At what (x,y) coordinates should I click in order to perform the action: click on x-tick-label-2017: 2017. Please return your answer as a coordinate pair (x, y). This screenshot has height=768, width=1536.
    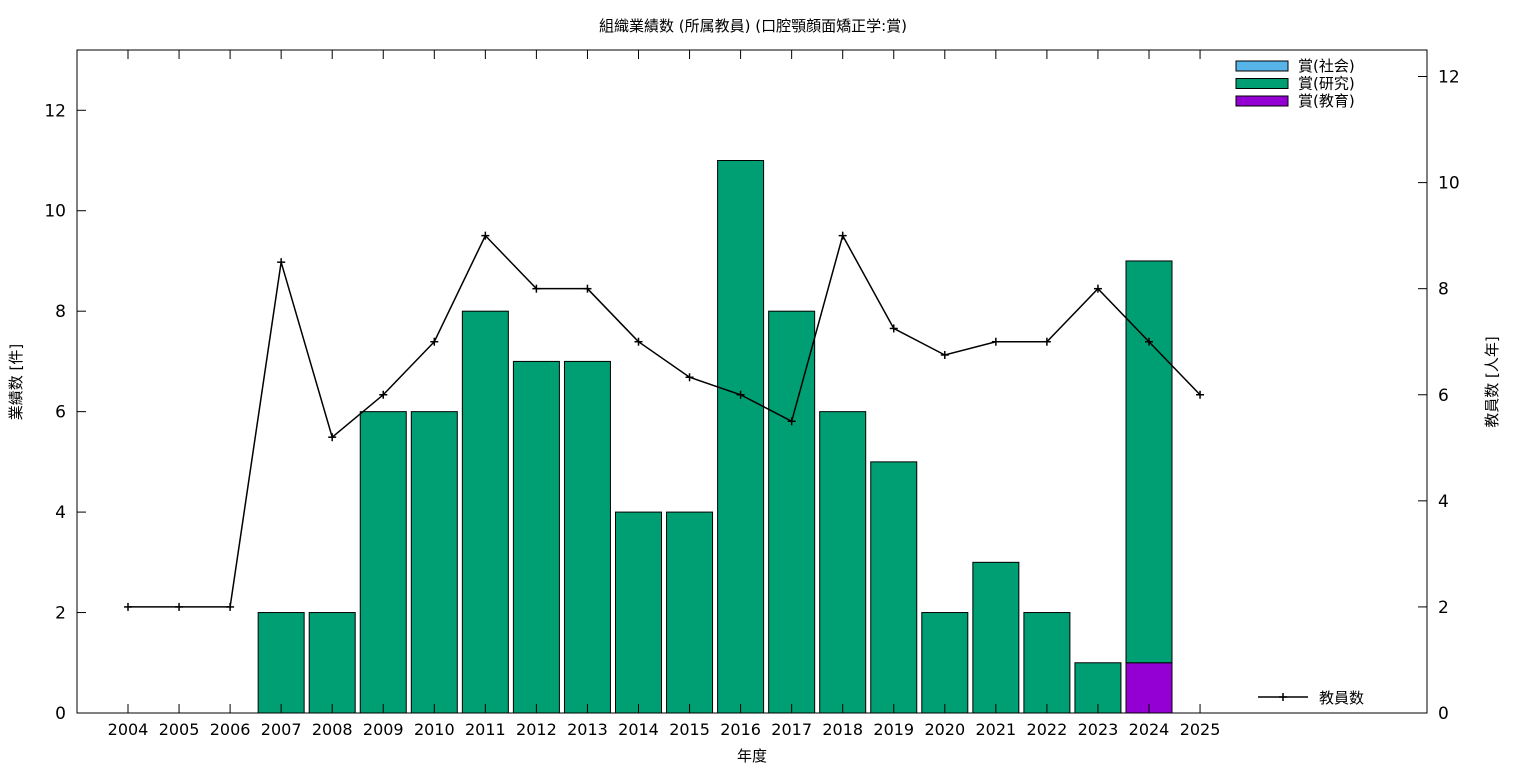
    Looking at the image, I should click on (791, 729).